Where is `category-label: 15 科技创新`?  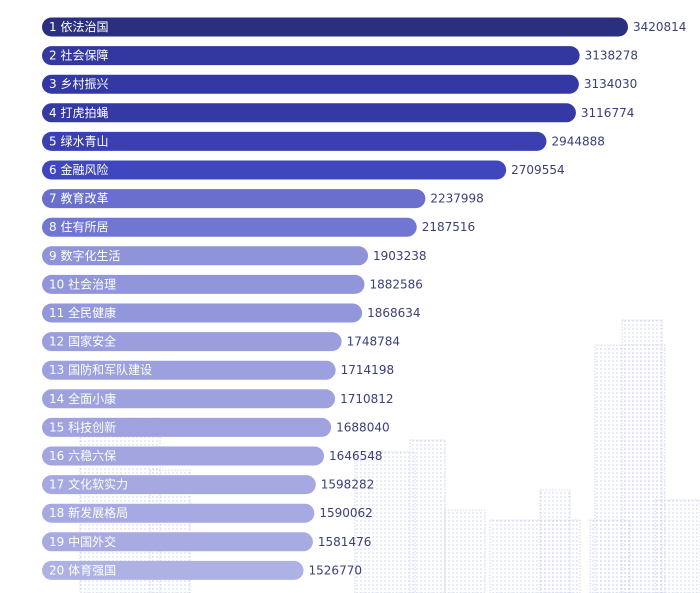 category-label: 15 科技创新 is located at coordinates (82, 426).